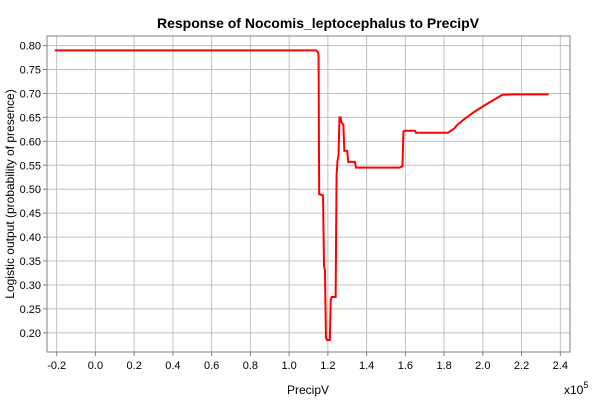  Describe the element at coordinates (56, 366) in the screenshot. I see `x-tick-label: -0.2` at that location.